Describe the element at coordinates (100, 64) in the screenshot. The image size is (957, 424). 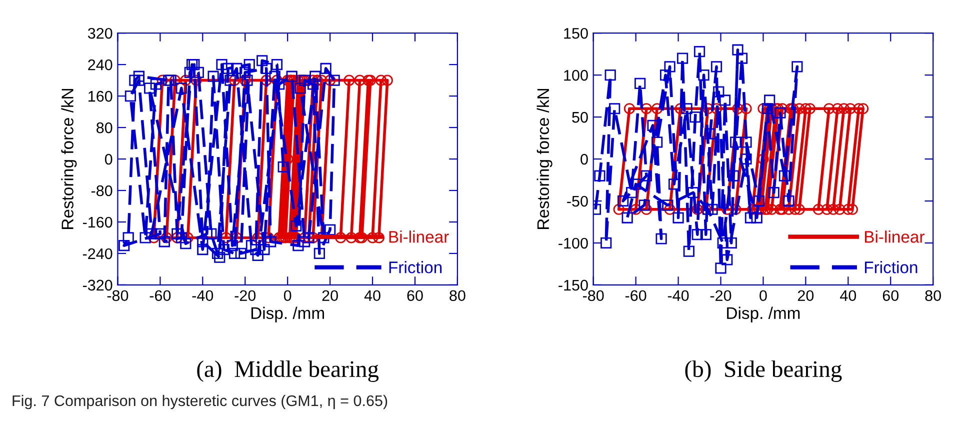
I see `y-tick-label: 240` at that location.